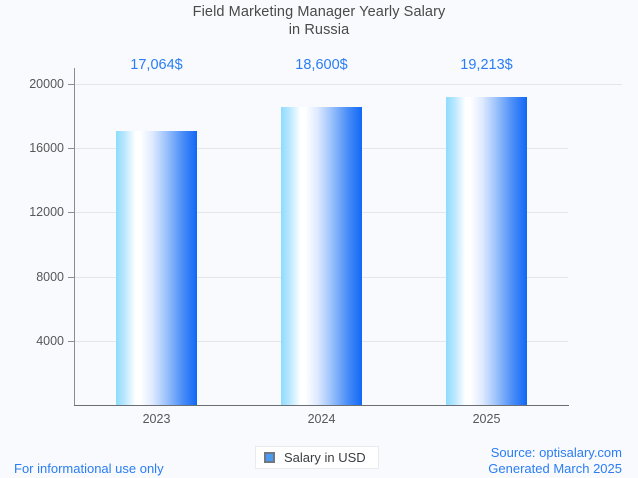 This screenshot has width=638, height=478. I want to click on chart-title-line-1: Field Marketing Manager Yearly Salary, so click(319, 12).